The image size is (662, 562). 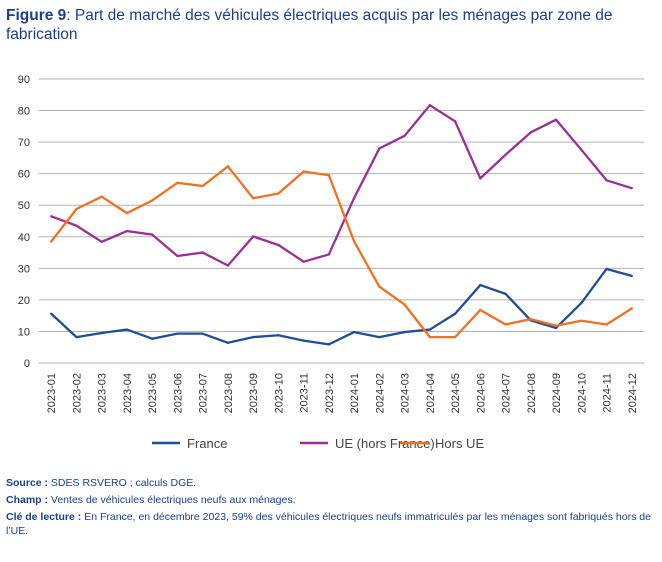 What do you see at coordinates (24, 301) in the screenshot?
I see `y-tick-label: 20` at bounding box center [24, 301].